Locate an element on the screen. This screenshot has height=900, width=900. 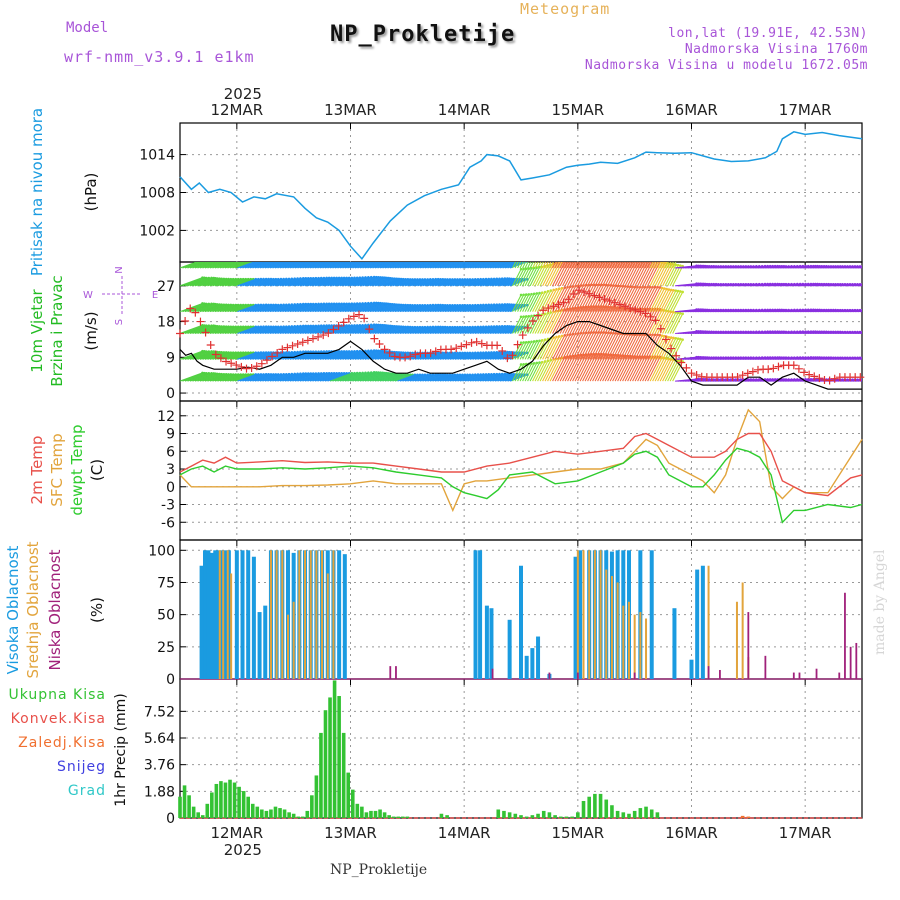
y-tick-label: 25 is located at coordinates (166, 648).